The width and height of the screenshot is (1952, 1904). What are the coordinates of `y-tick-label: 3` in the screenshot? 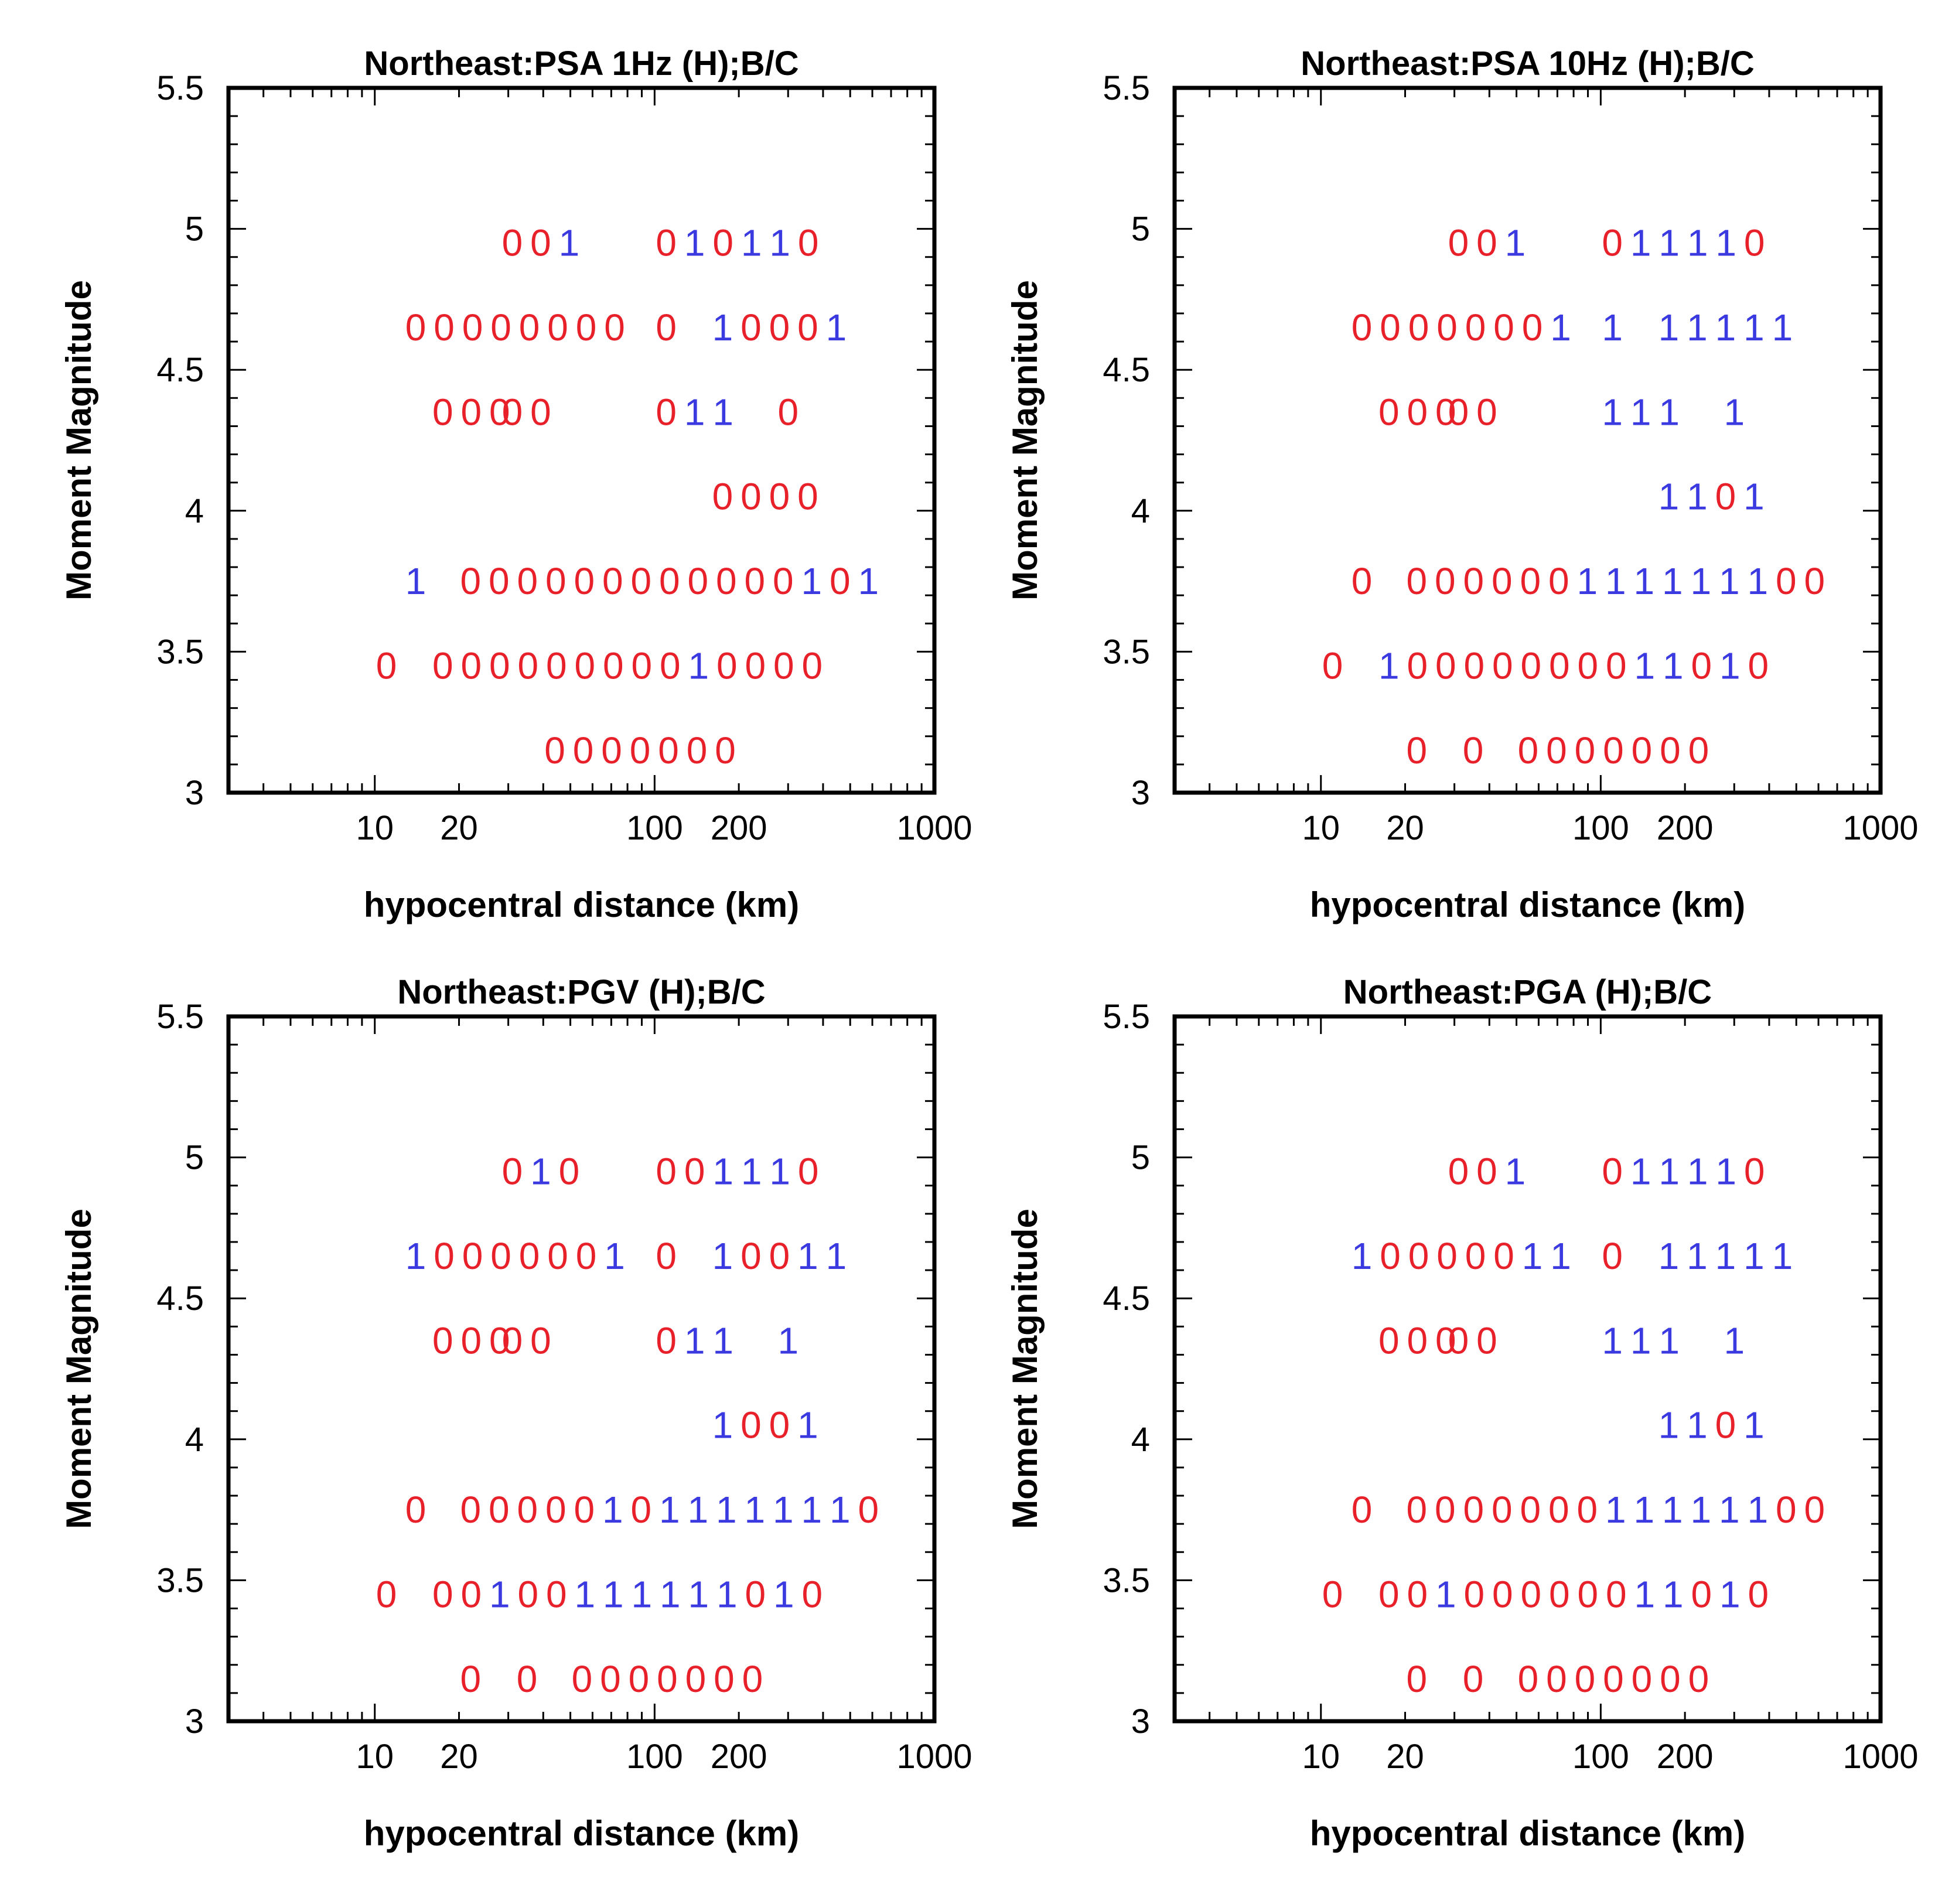 It's located at (194, 1721).